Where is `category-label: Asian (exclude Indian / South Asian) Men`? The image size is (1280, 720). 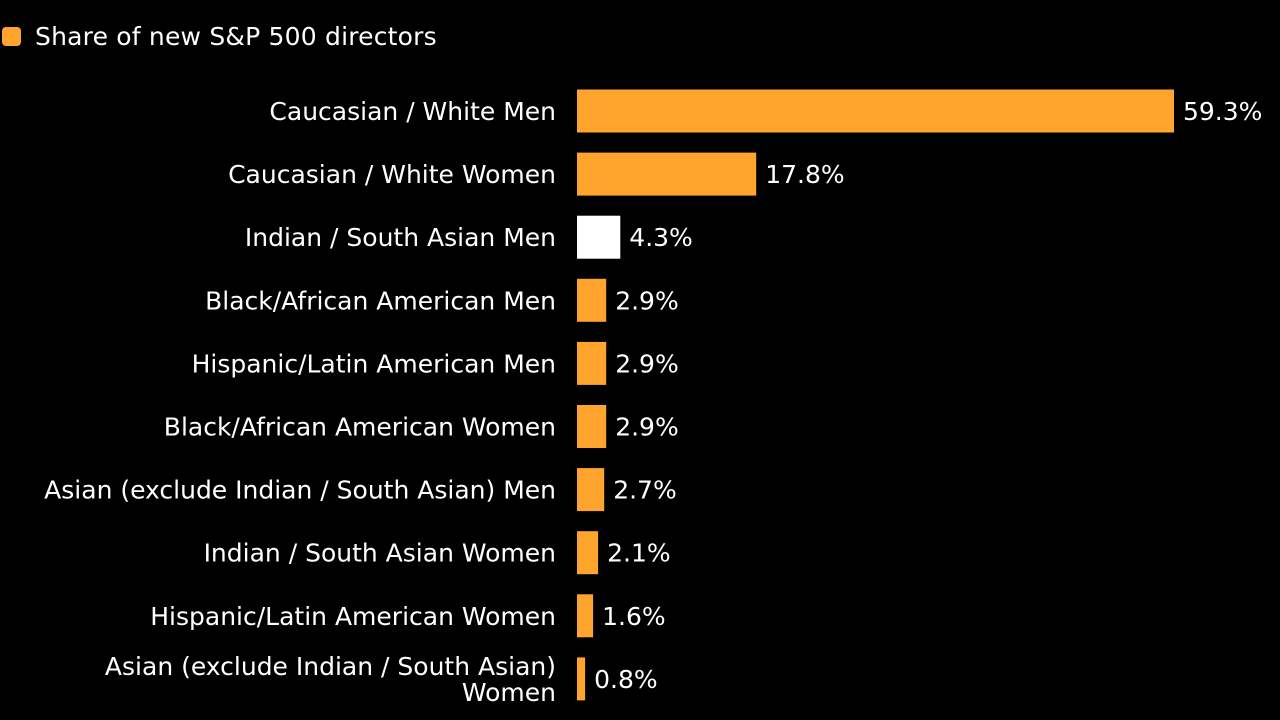
category-label: Asian (exclude Indian / South Asian) Men is located at coordinates (300, 490).